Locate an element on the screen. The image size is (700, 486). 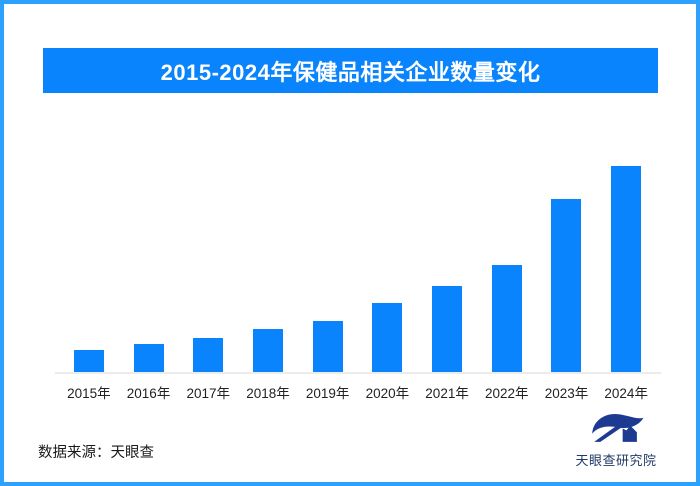
bar-2020年 is located at coordinates (387, 338).